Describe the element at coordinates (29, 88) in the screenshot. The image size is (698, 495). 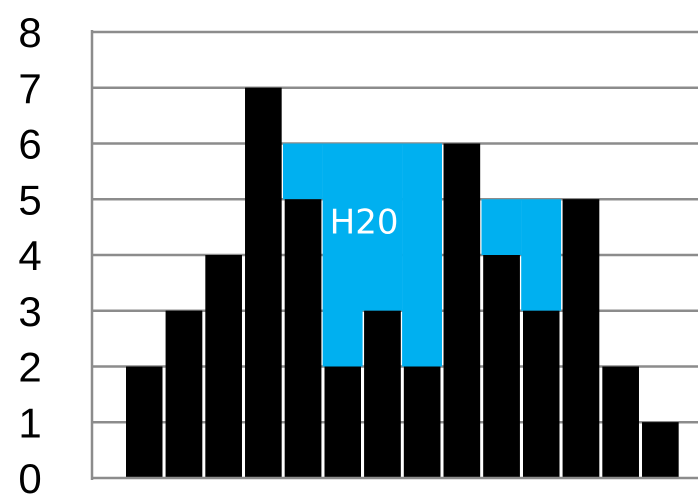
I see `y-tick-label-7: 7` at that location.